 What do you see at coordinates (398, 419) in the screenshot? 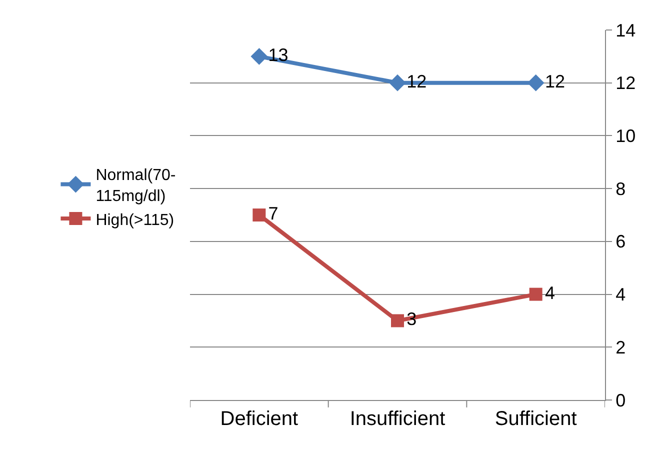
I see `x-tick-label: Insufficient` at bounding box center [398, 419].